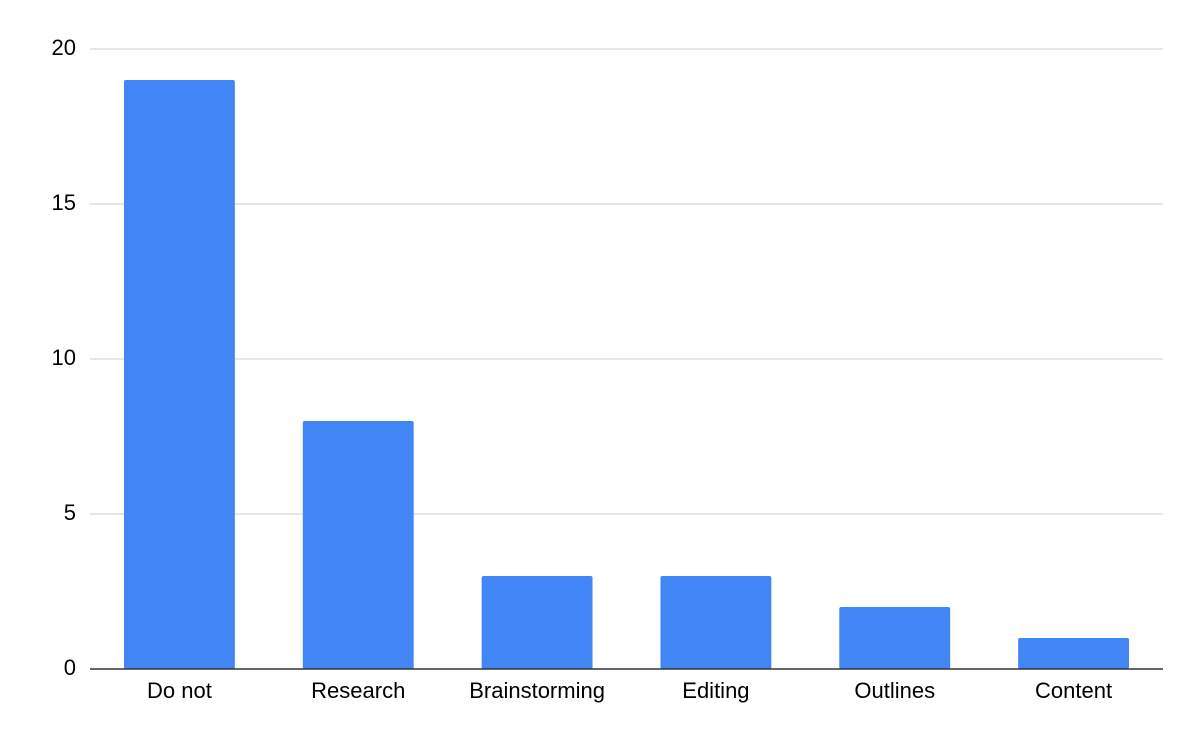  What do you see at coordinates (1073, 690) in the screenshot?
I see `x-tick-label: Content` at bounding box center [1073, 690].